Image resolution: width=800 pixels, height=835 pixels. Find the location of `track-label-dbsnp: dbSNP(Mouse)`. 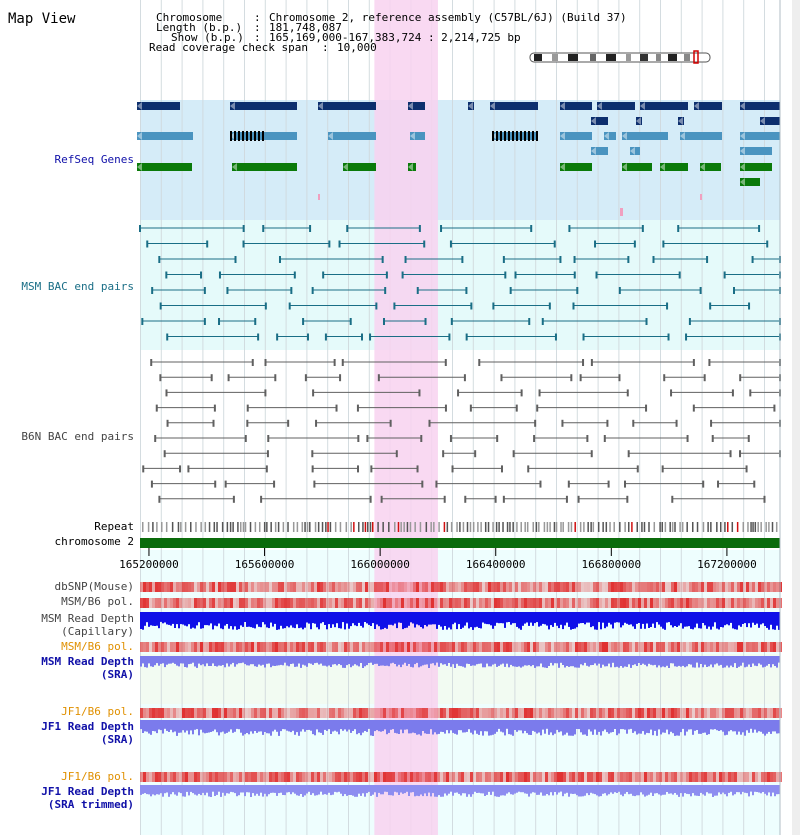

track-label-dbsnp: dbSNP(Mouse) is located at coordinates (94, 586).